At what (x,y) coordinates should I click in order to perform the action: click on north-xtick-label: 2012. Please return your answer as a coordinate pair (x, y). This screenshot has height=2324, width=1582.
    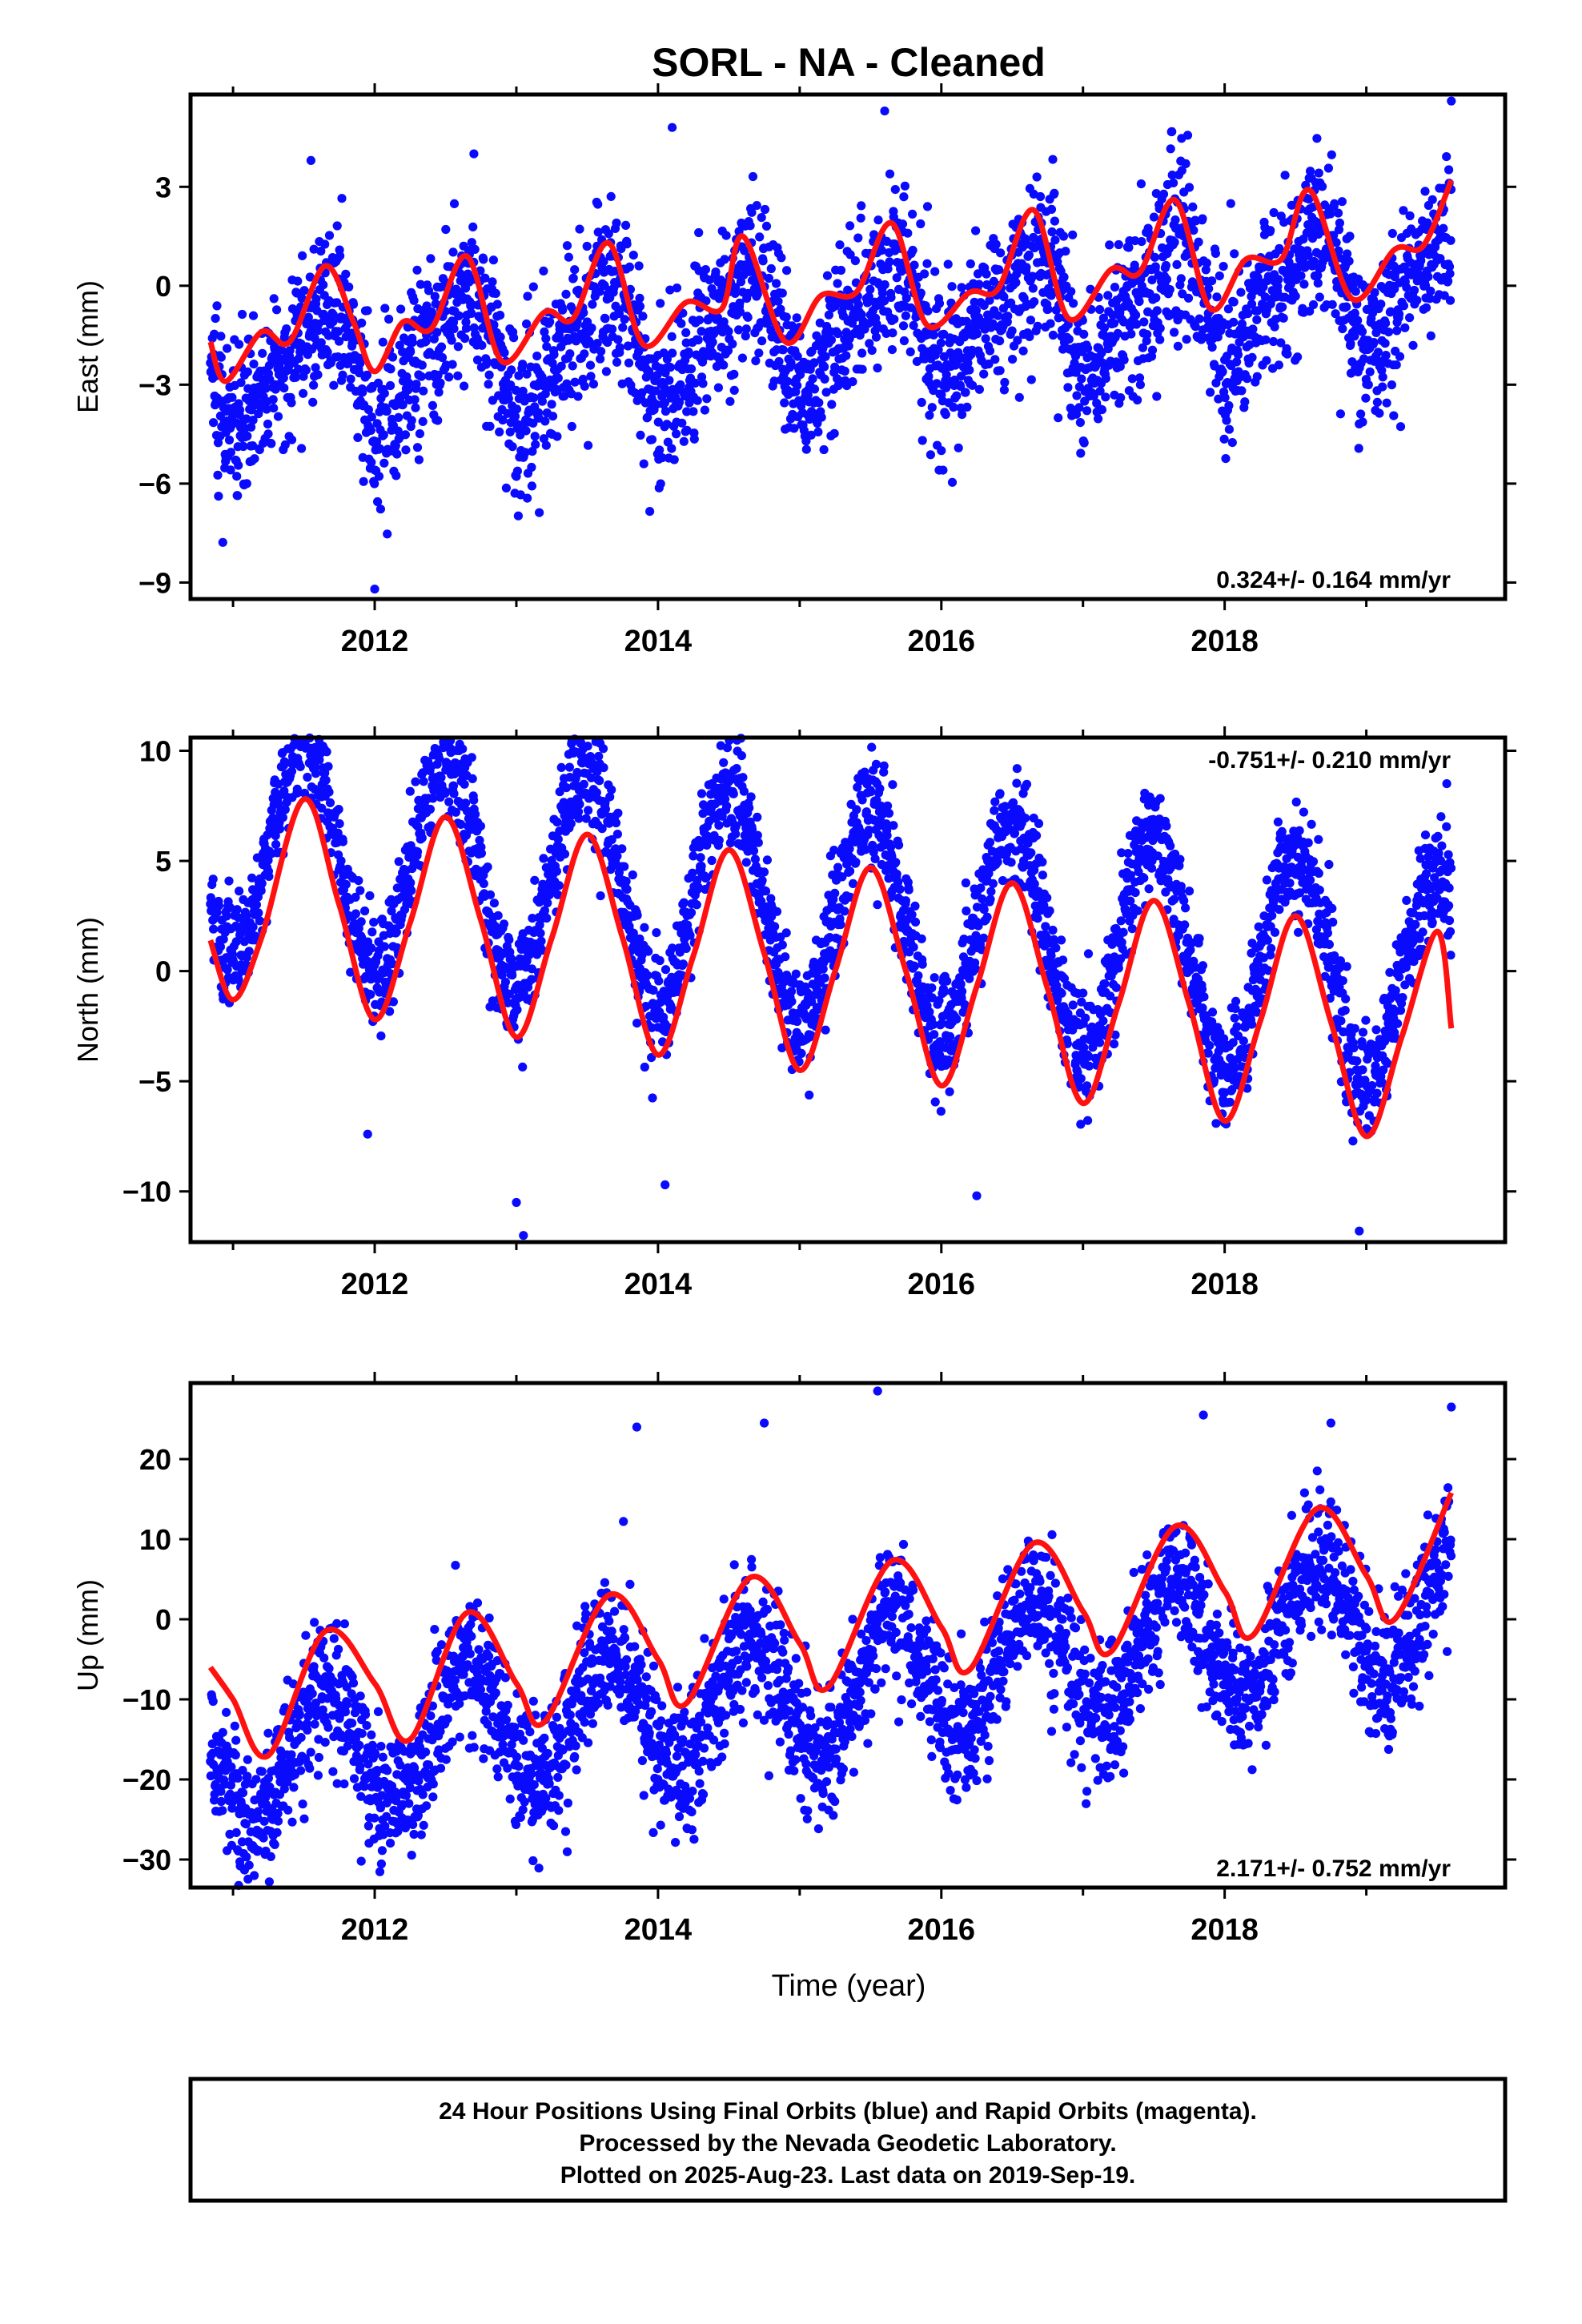
    Looking at the image, I should click on (375, 1284).